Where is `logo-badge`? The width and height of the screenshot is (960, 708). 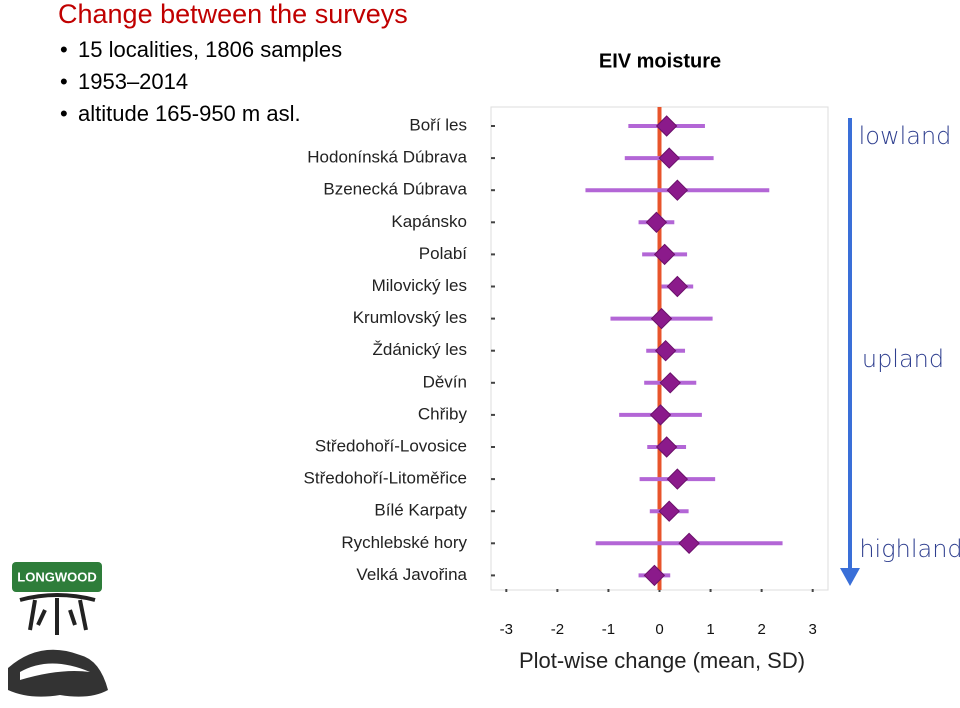
logo-badge is located at coordinates (57, 577).